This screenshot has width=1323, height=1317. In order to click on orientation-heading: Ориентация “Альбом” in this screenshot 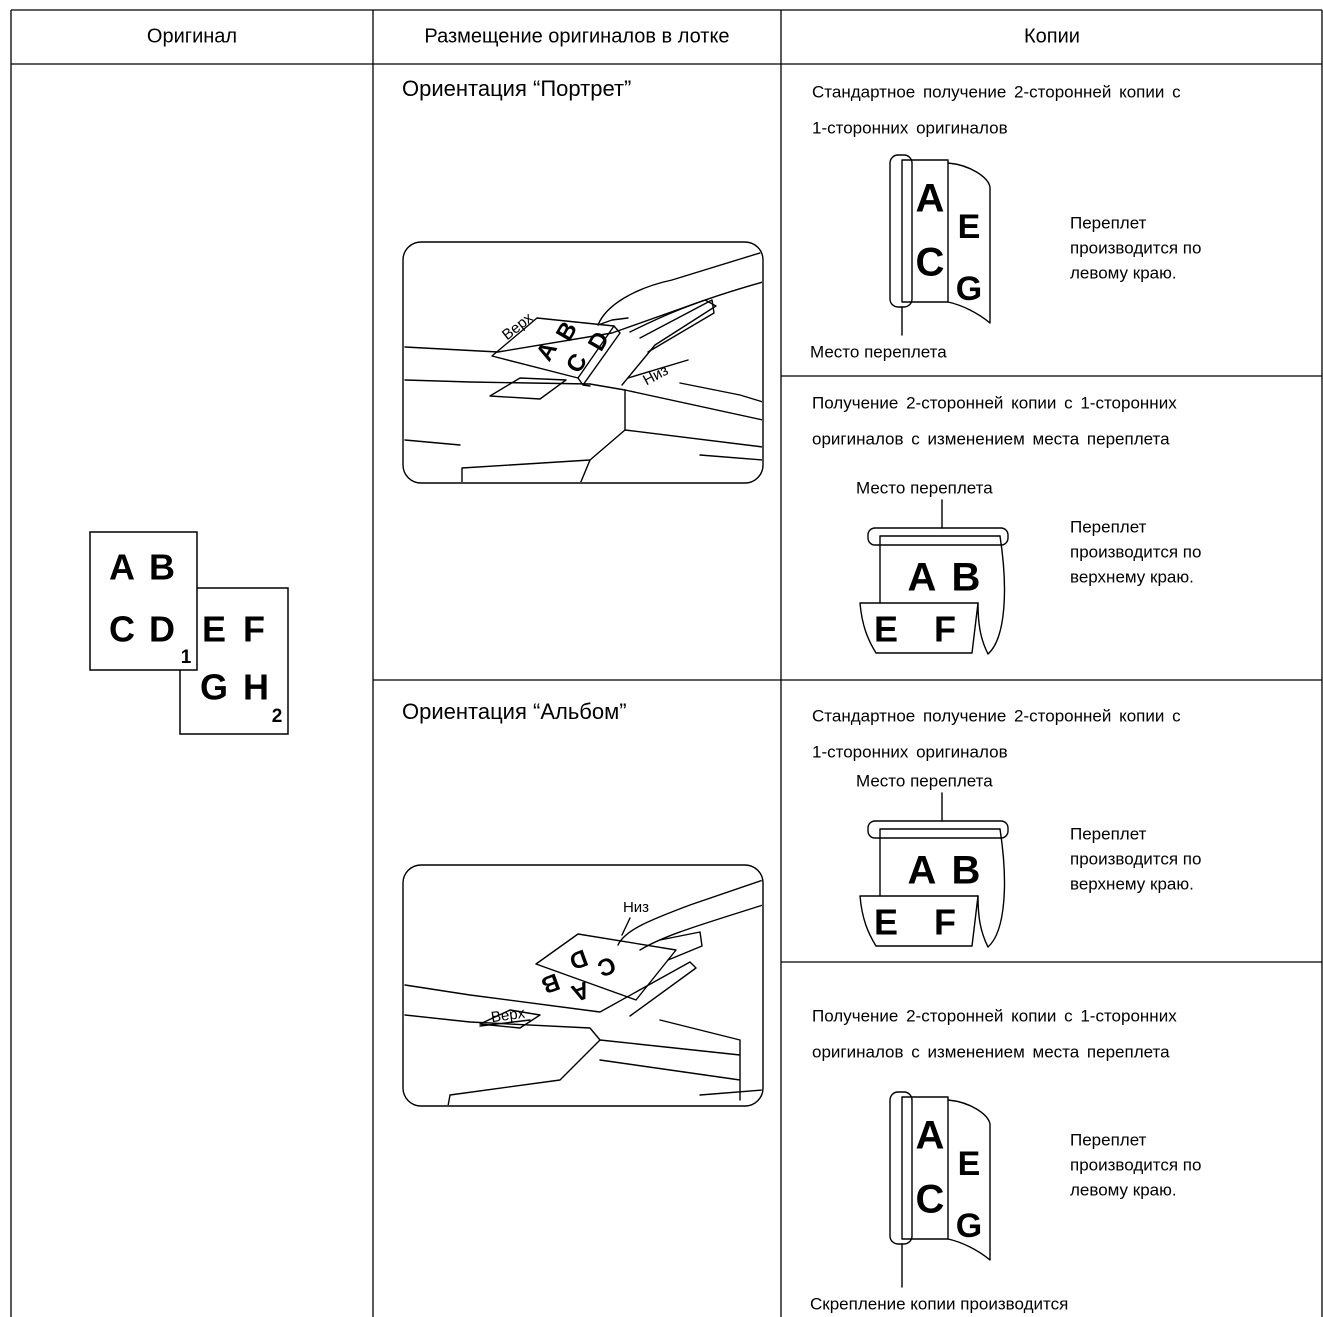, I will do `click(514, 711)`.